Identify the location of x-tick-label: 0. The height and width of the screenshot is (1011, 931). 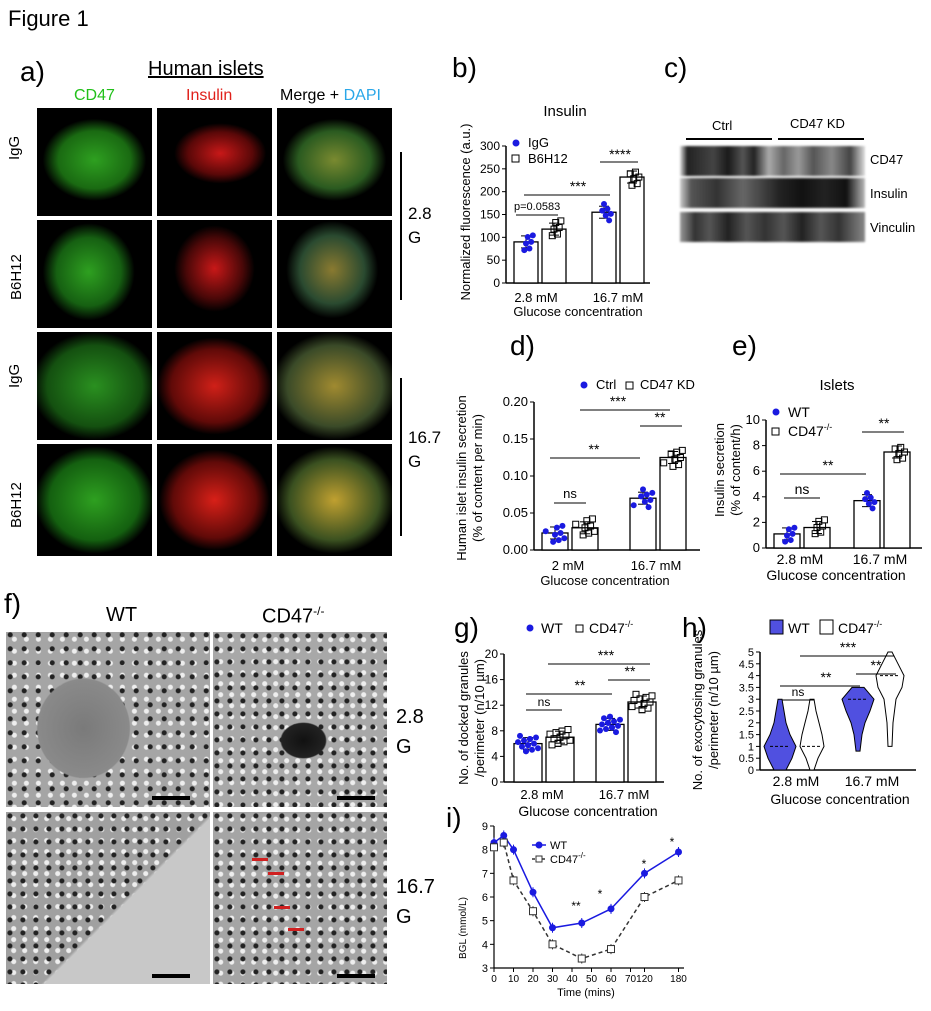
(494, 979).